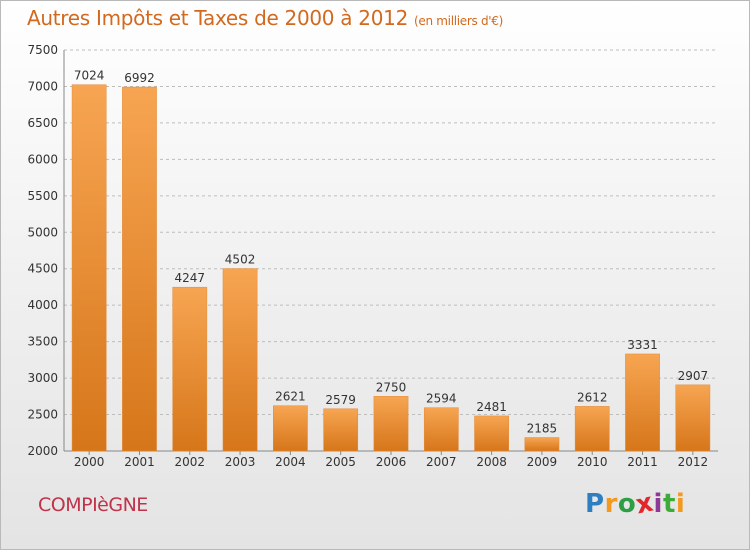 This screenshot has height=550, width=750. What do you see at coordinates (290, 397) in the screenshot?
I see `data-label-2004: 2621` at bounding box center [290, 397].